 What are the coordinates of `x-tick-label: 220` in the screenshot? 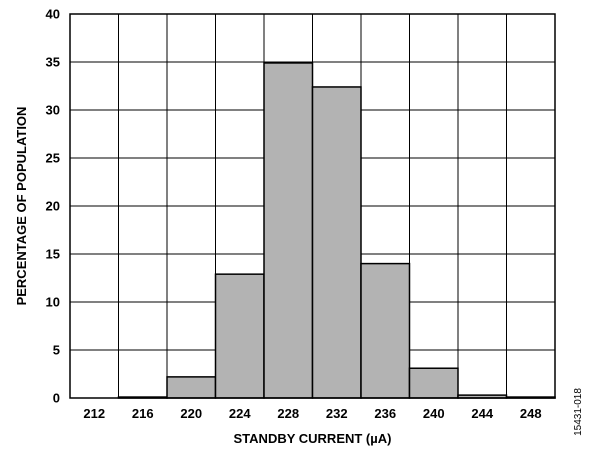 It's located at (191, 413).